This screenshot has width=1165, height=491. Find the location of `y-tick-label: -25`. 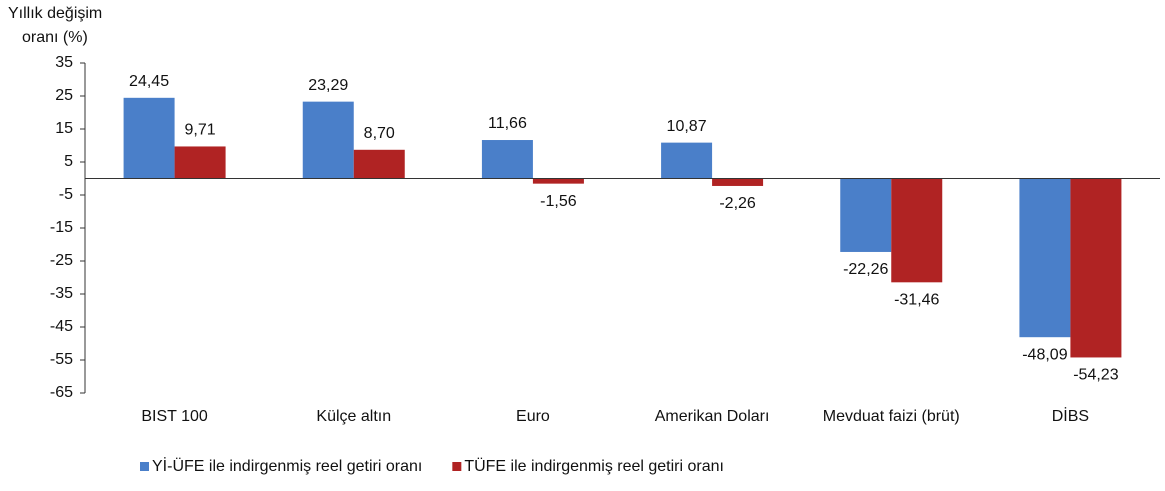

y-tick-label: -25 is located at coordinates (61, 260).